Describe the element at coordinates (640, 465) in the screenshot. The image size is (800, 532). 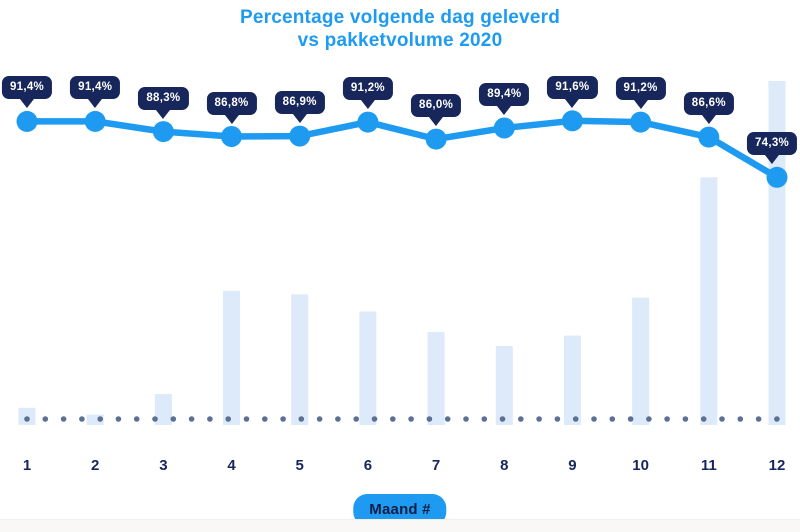
I see `x-tick-label: 10` at that location.